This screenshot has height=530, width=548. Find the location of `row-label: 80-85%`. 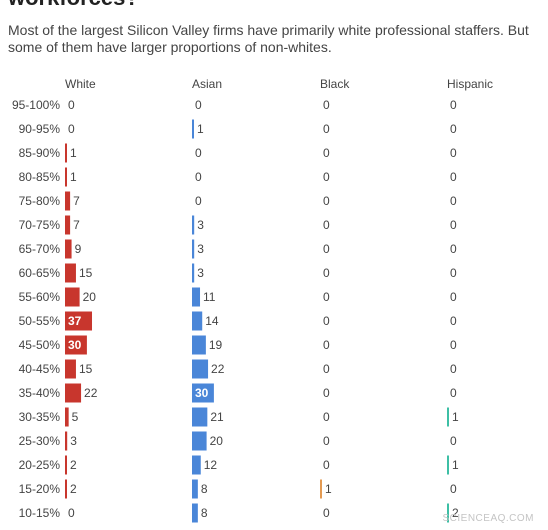

row-label: 80-85% is located at coordinates (40, 177).